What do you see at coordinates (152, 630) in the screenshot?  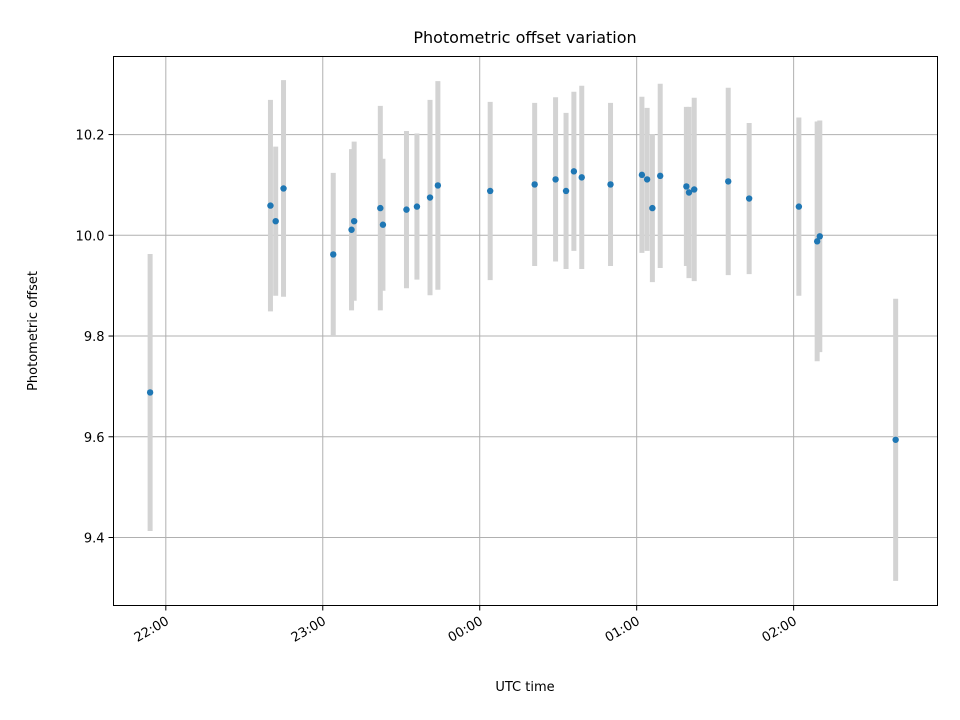 I see `x-tick-label: 22:00` at bounding box center [152, 630].